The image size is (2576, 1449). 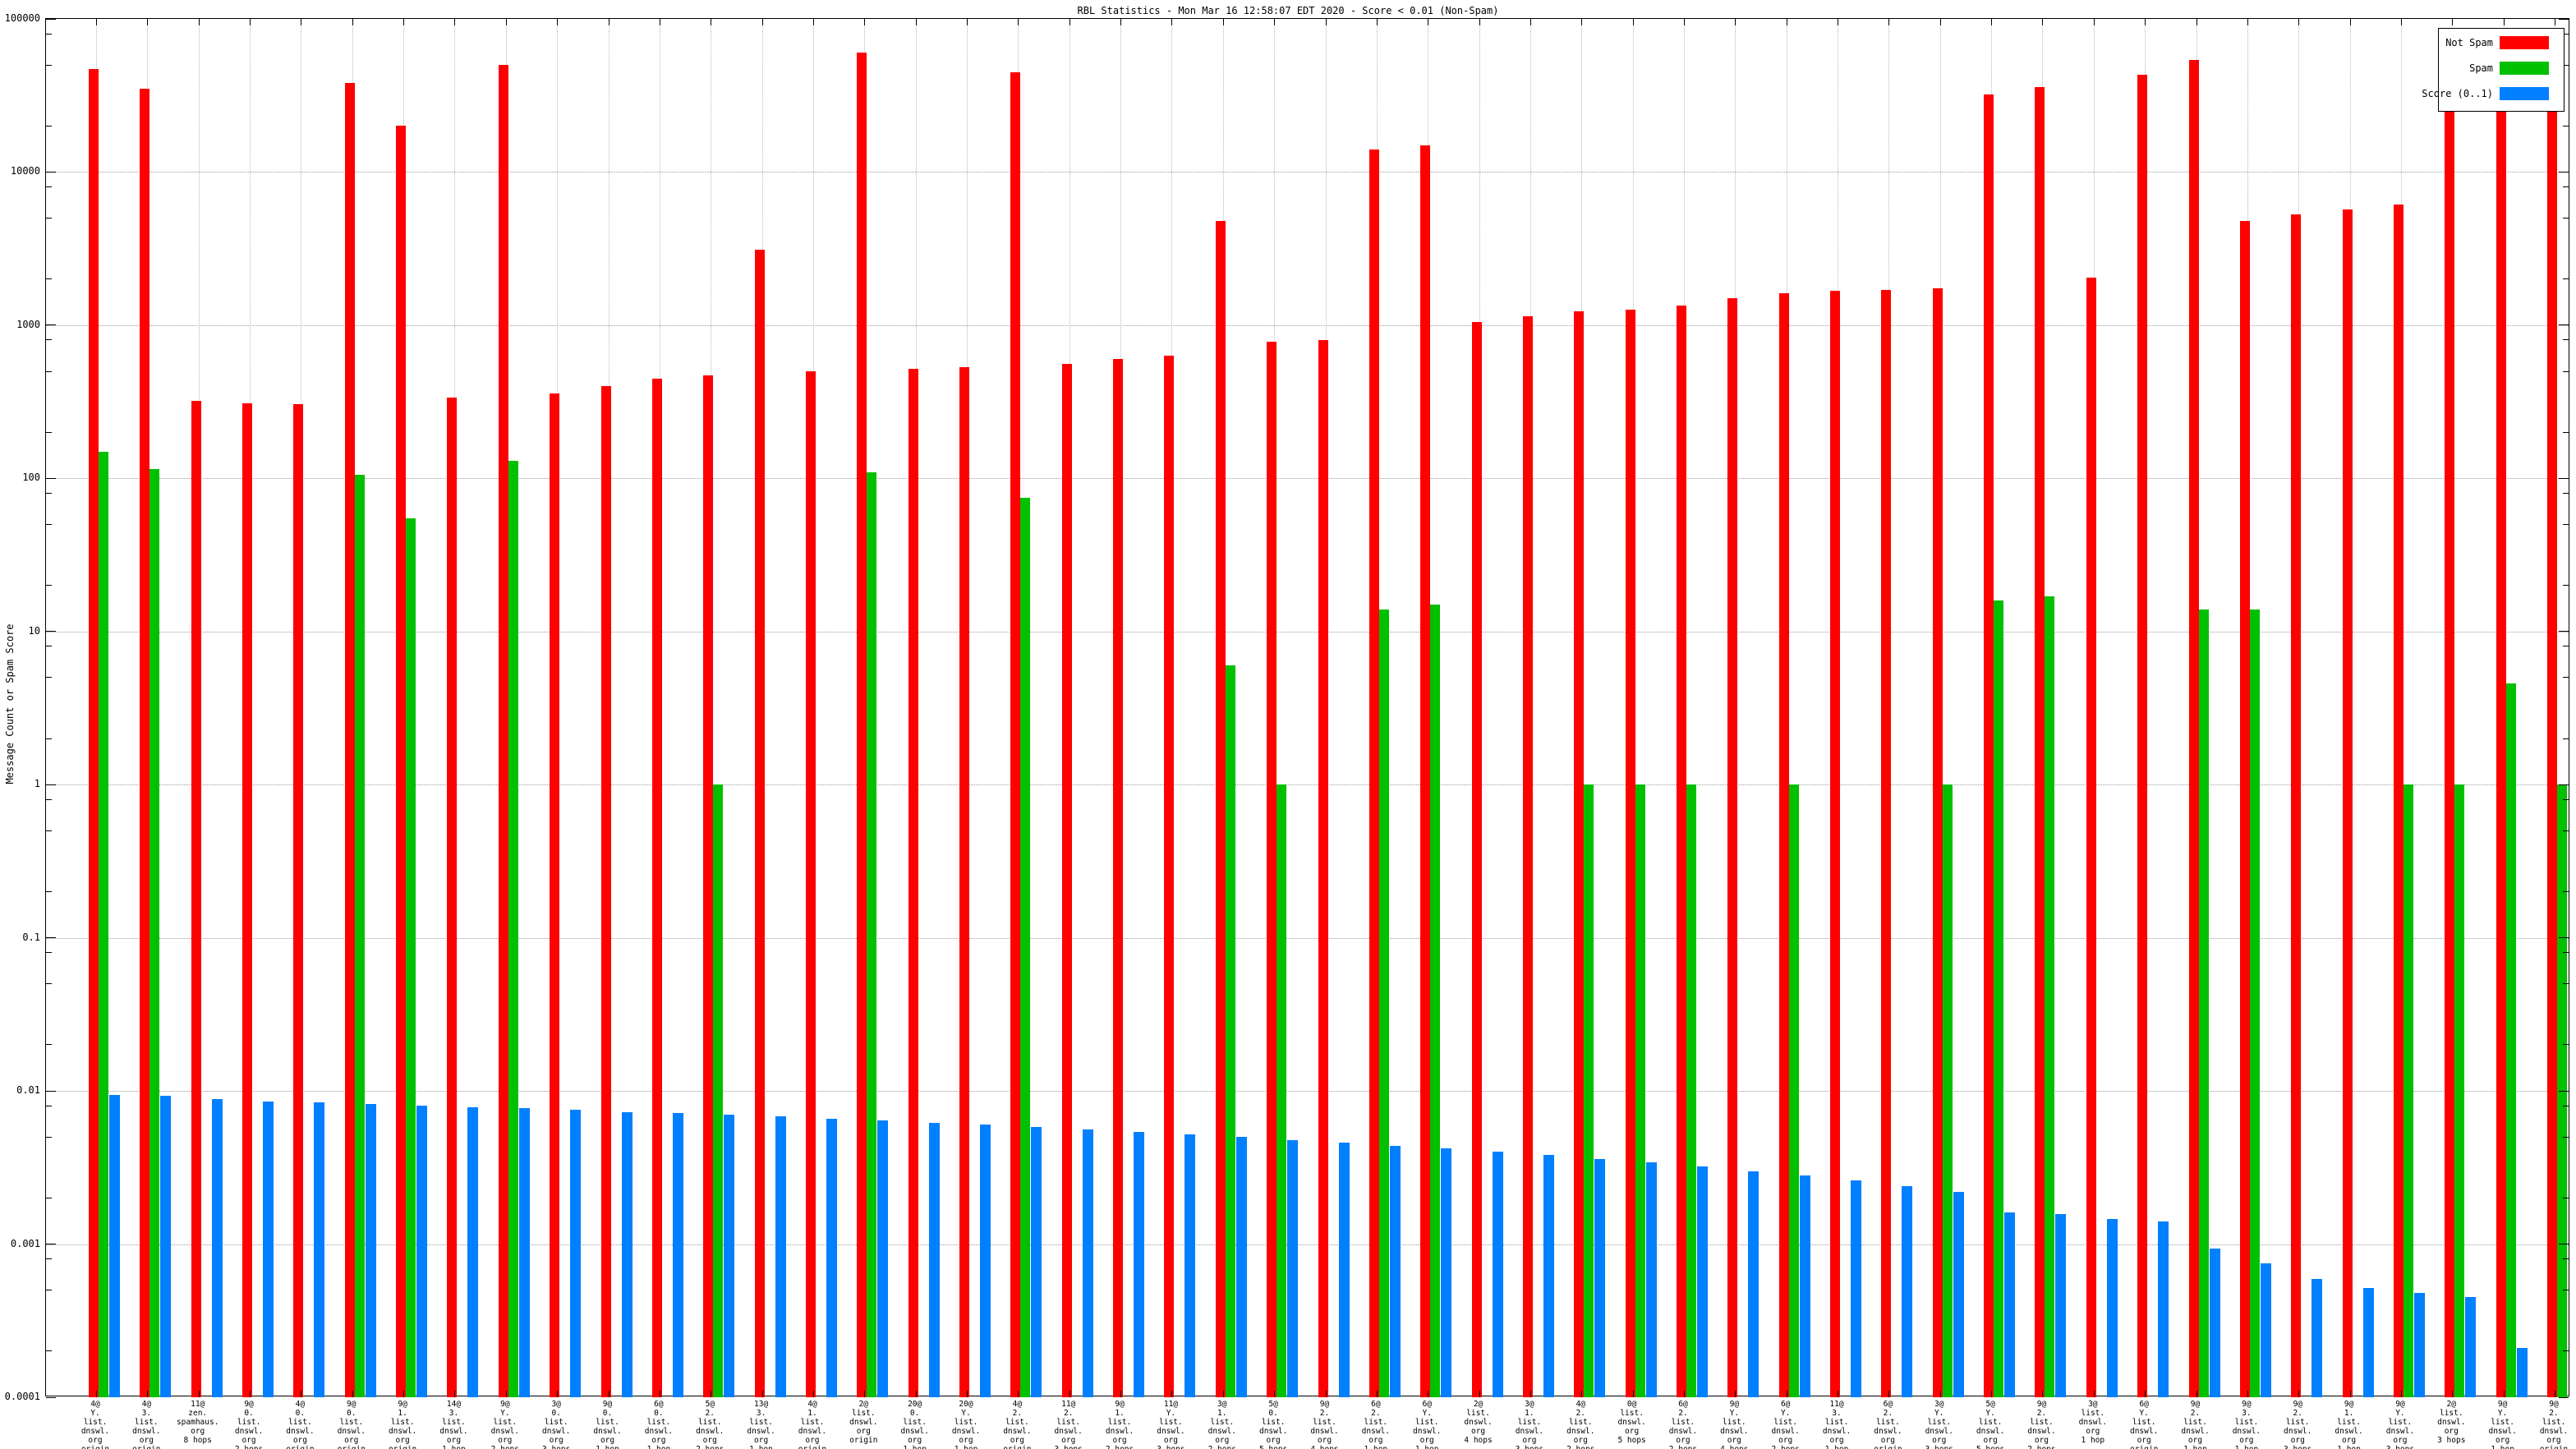 I want to click on x-tick-label: 6@ 0. list. dnswl. org 1 hop, so click(x=659, y=1425).